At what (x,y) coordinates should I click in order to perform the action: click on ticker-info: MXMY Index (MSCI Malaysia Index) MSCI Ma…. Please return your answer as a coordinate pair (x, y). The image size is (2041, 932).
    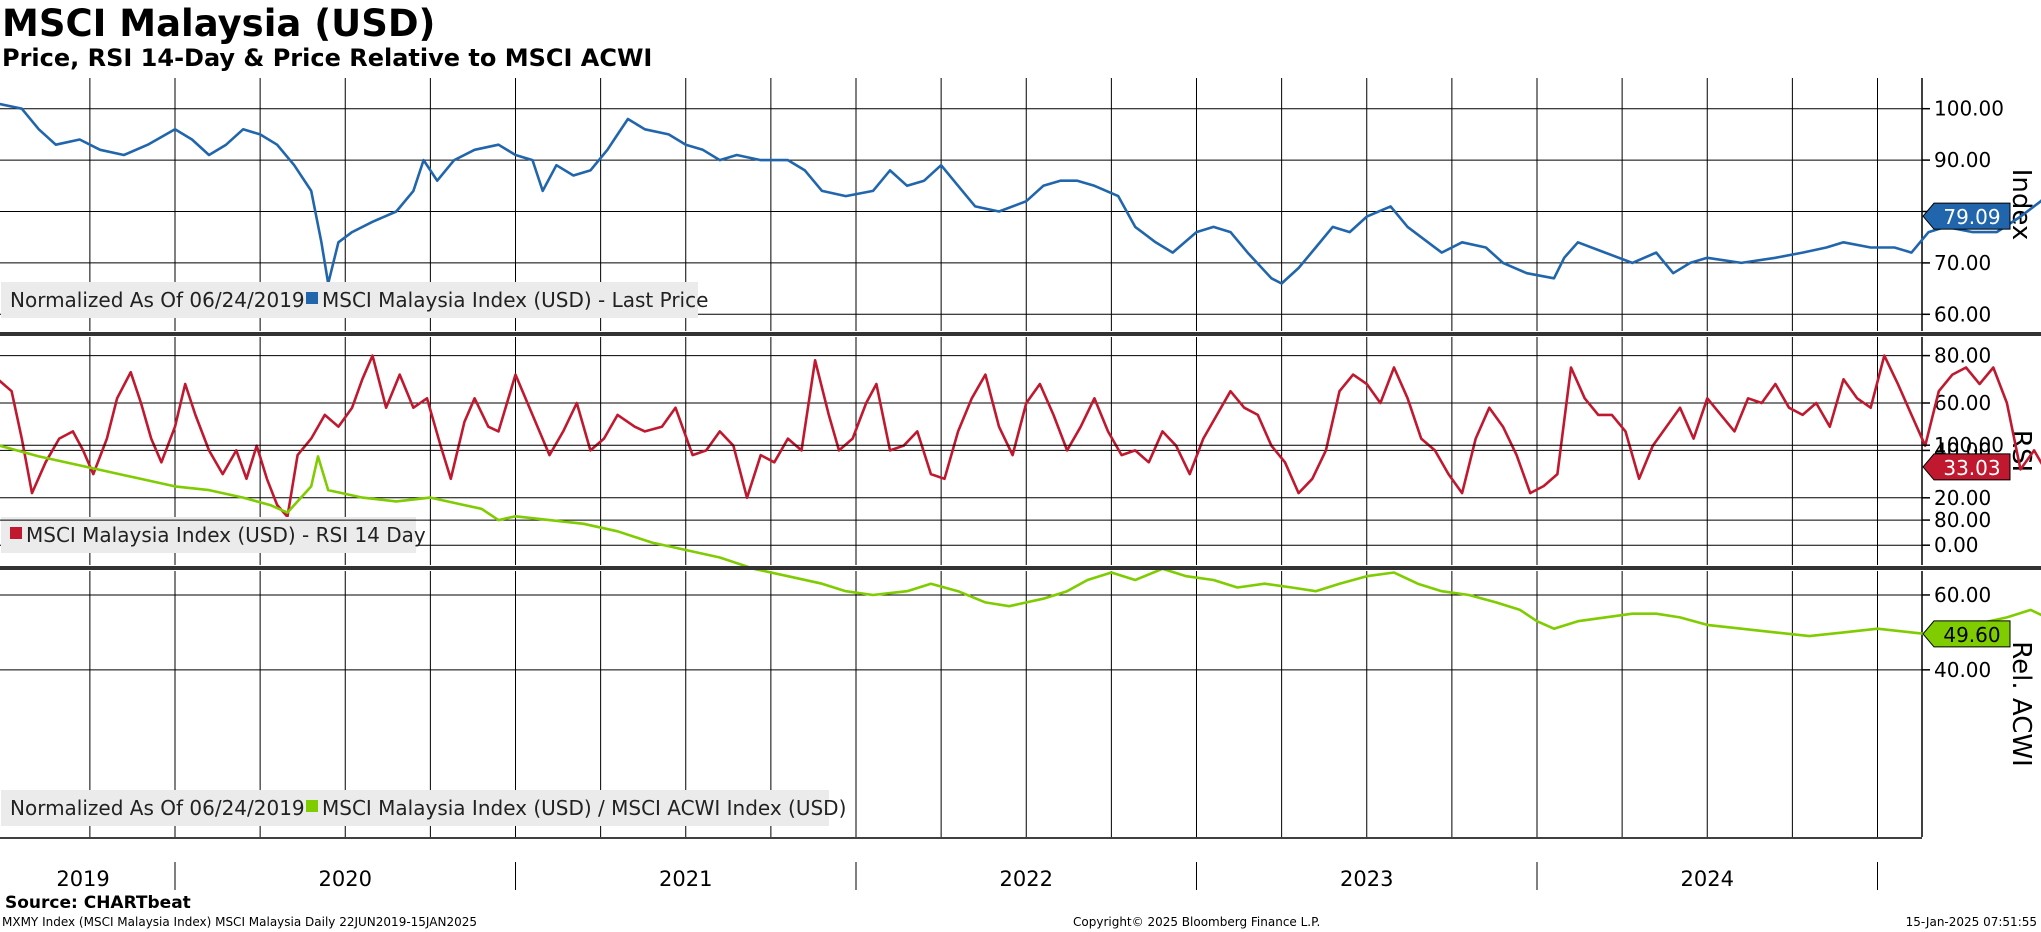
    Looking at the image, I should click on (239, 922).